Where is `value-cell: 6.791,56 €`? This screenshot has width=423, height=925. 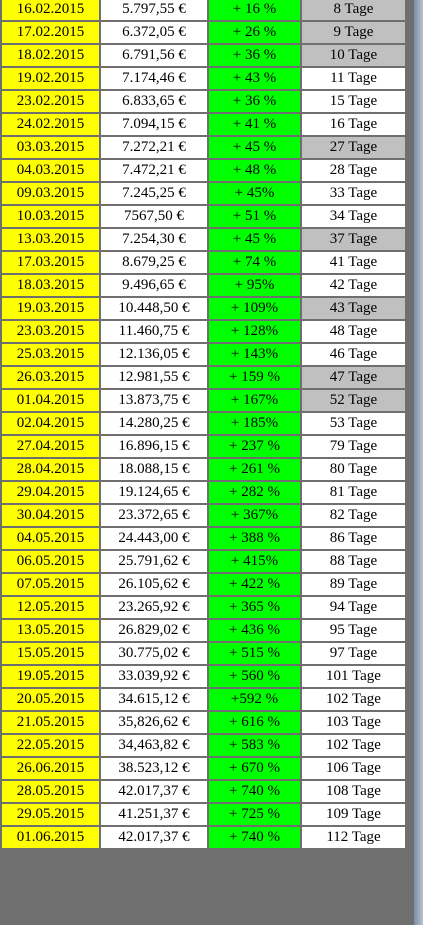 value-cell: 6.791,56 € is located at coordinates (154, 55).